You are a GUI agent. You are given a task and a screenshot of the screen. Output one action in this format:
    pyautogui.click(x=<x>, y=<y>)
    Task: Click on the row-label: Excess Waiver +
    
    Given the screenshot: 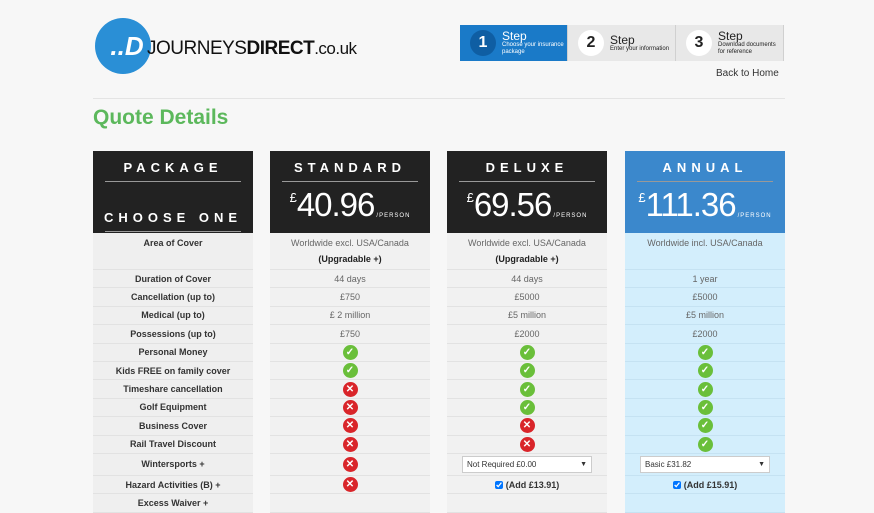 What is the action you would take?
    pyautogui.click(x=173, y=503)
    